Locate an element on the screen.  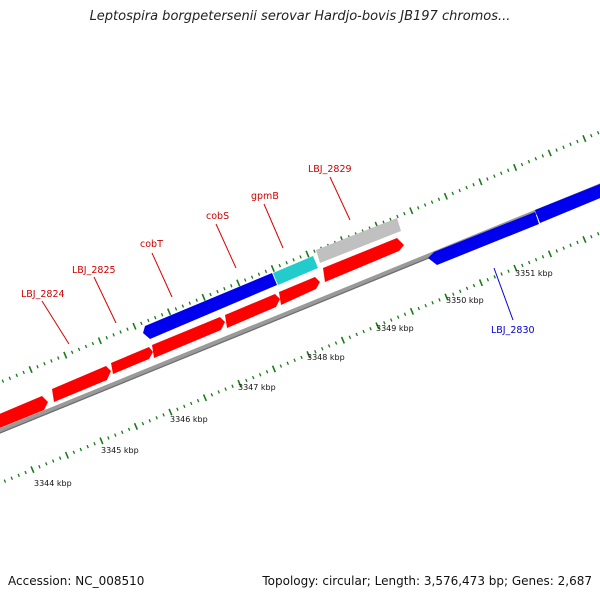
gene-arrow-blue-block is located at coordinates (210, 306).